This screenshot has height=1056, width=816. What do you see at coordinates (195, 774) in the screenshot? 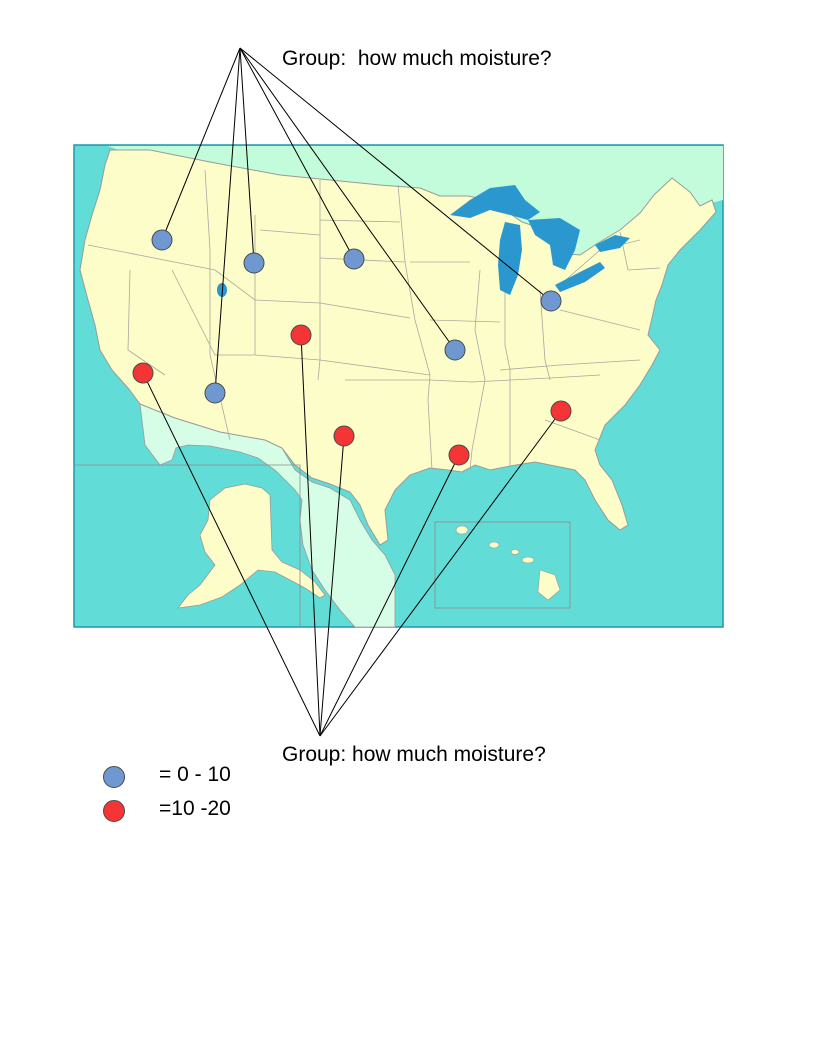
I see `legend-label: = 0 - 10` at bounding box center [195, 774].